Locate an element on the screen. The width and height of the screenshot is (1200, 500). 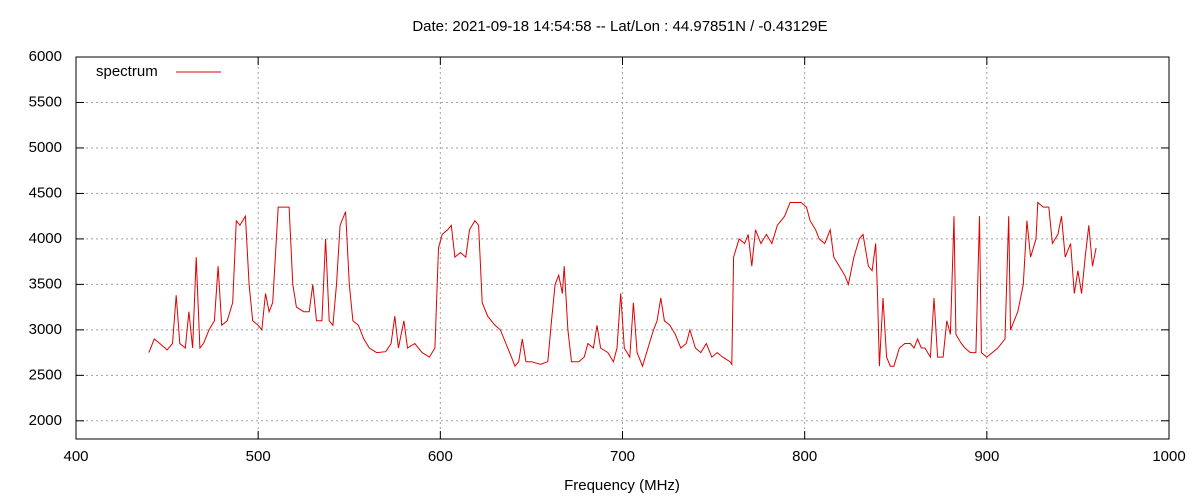
x-tick-label: 1000 is located at coordinates (1168, 456).